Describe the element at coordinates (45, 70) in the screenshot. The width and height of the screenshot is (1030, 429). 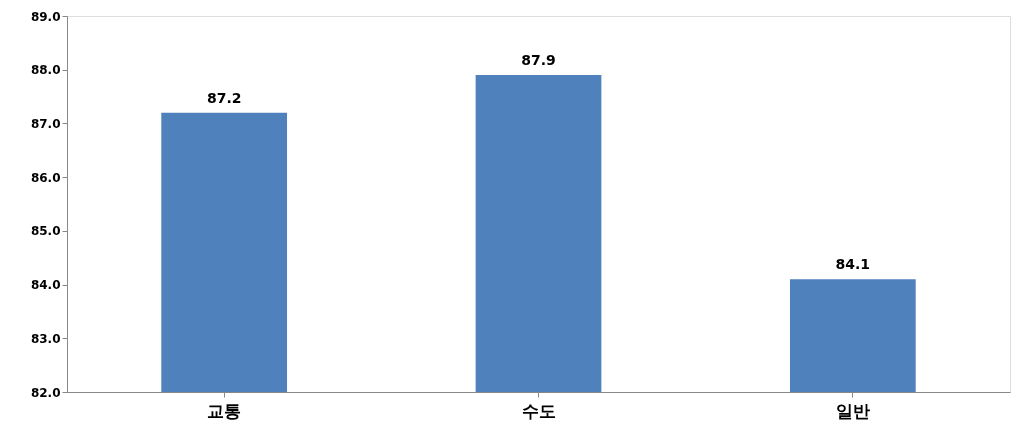
I see `y-tick-label: 88.0` at that location.